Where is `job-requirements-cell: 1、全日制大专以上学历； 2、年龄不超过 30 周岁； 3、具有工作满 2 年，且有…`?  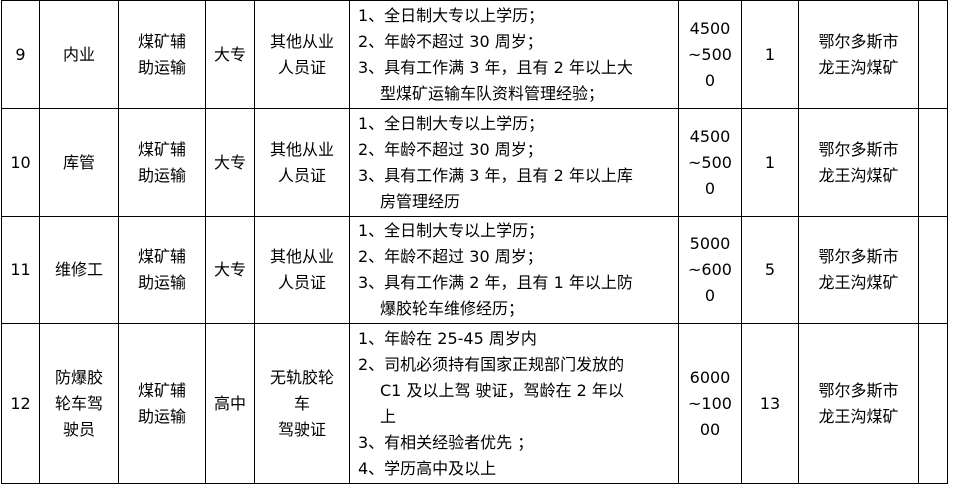 job-requirements-cell: 1、全日制大专以上学历； 2、年龄不超过 30 周岁； 3、具有工作满 2 年，且有… is located at coordinates (514, 270).